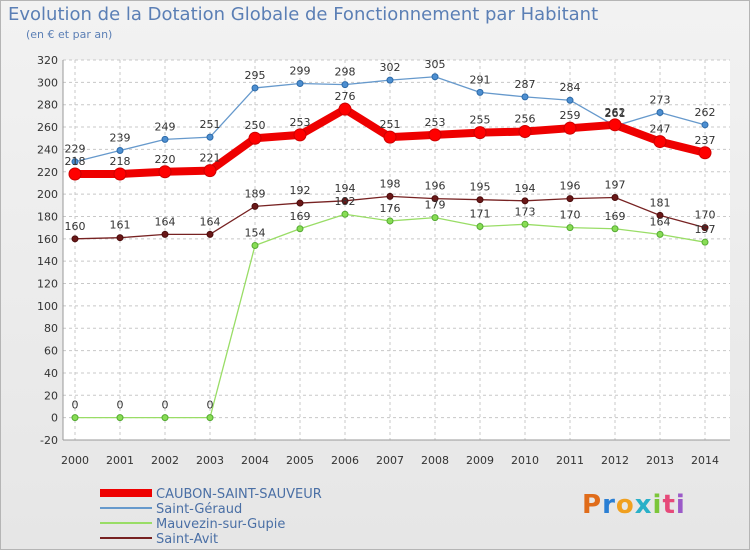 The image size is (750, 550). What do you see at coordinates (165, 159) in the screenshot?
I see `data-label: 220` at bounding box center [165, 159].